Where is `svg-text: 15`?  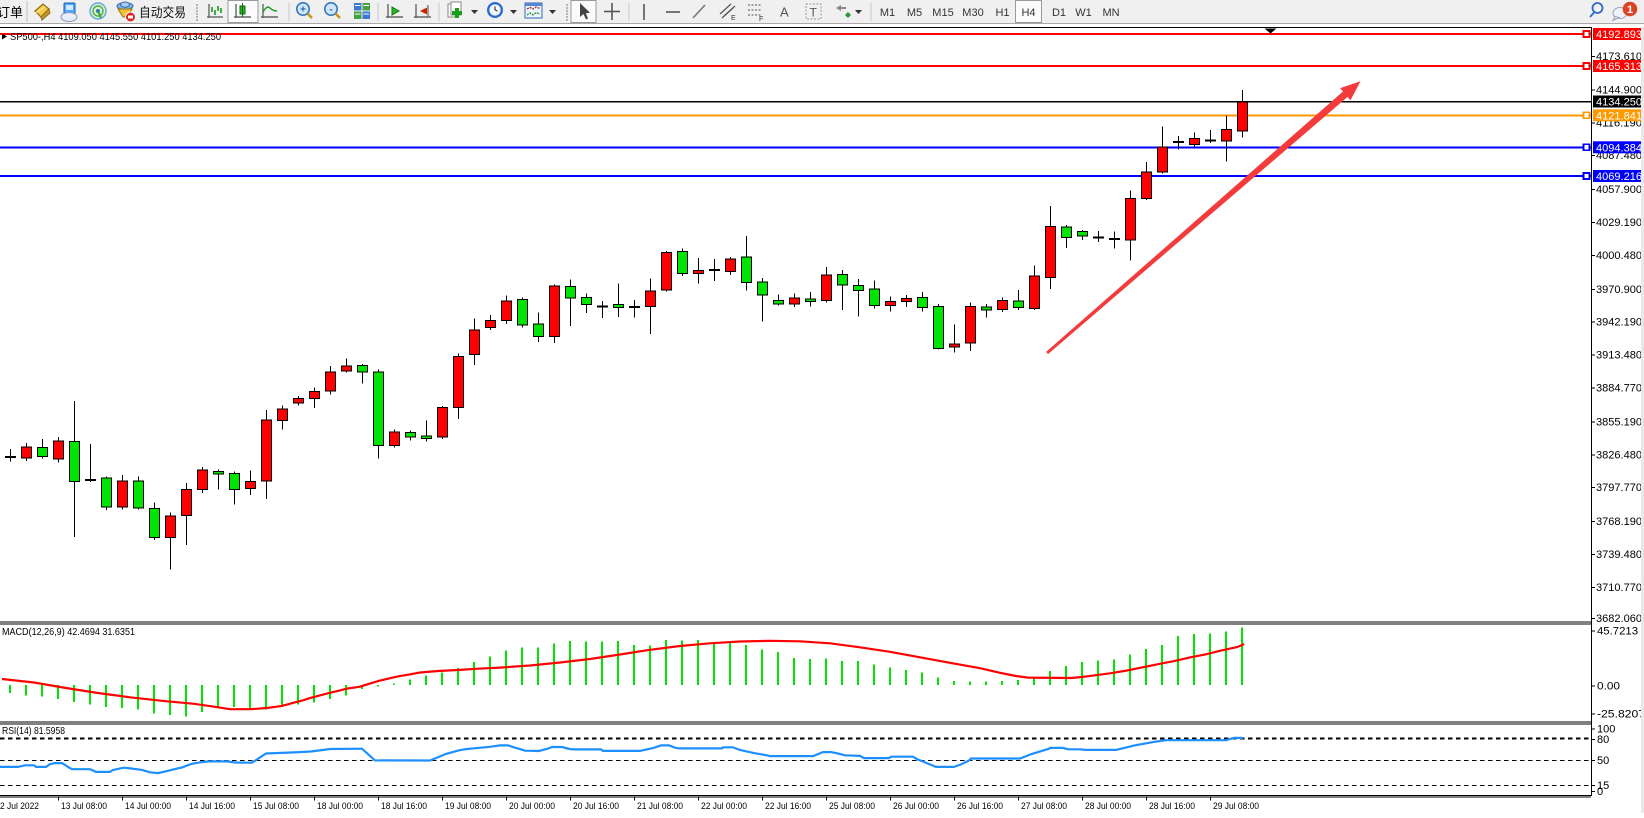
svg-text: 15 is located at coordinates (1603, 786).